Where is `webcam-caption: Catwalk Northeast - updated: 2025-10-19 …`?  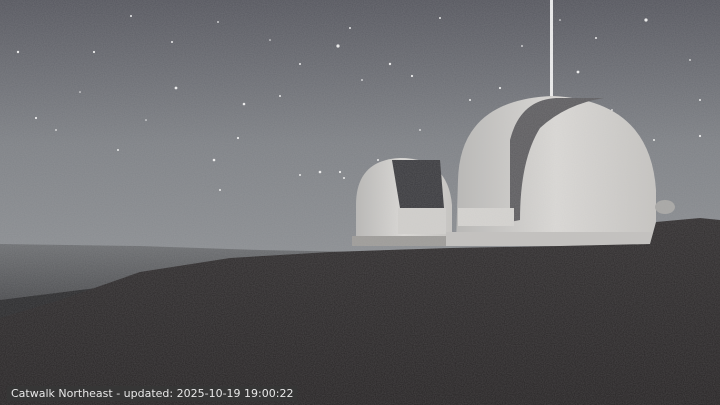
webcam-caption: Catwalk Northeast - updated: 2025-10-19 … is located at coordinates (152, 393).